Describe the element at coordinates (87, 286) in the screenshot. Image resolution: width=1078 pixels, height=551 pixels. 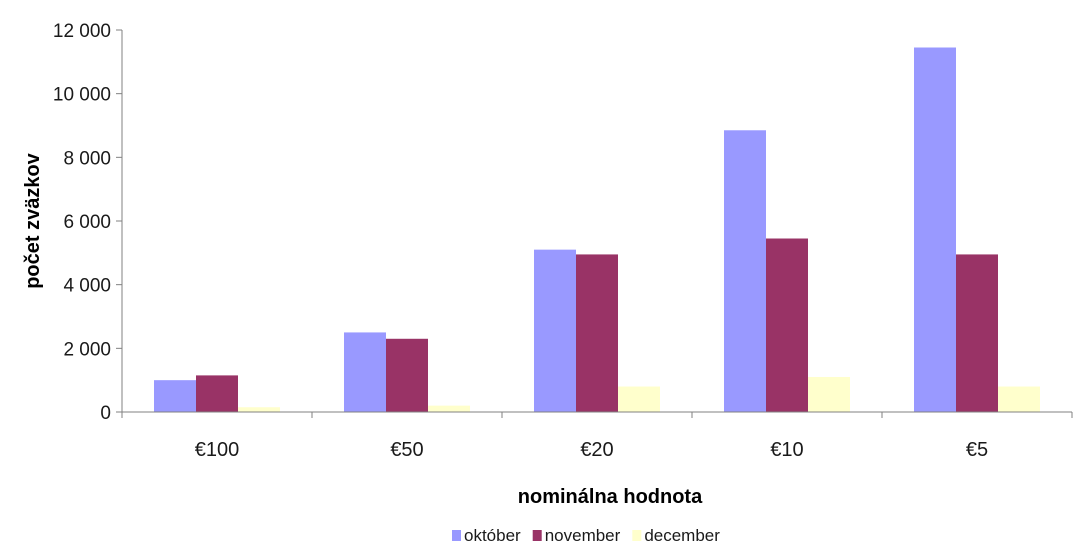
I see `y-tick-label: 4 000` at that location.